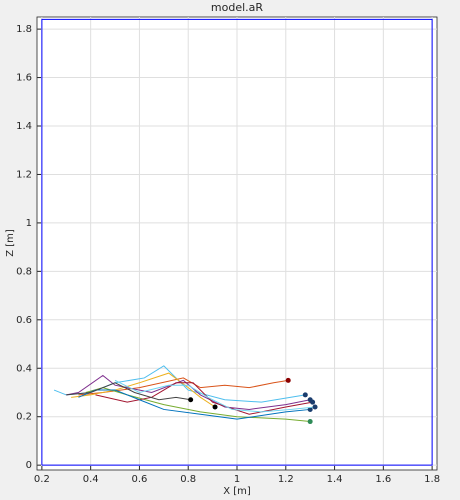 Image resolution: width=460 pixels, height=500 pixels. Describe the element at coordinates (24, 320) in the screenshot. I see `y-tick-label: 0.6` at that location.